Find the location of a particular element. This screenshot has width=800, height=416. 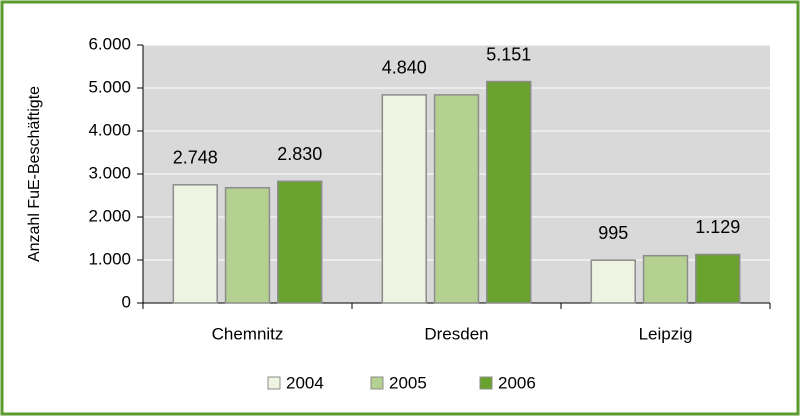

data-label: 5.151 is located at coordinates (508, 54).